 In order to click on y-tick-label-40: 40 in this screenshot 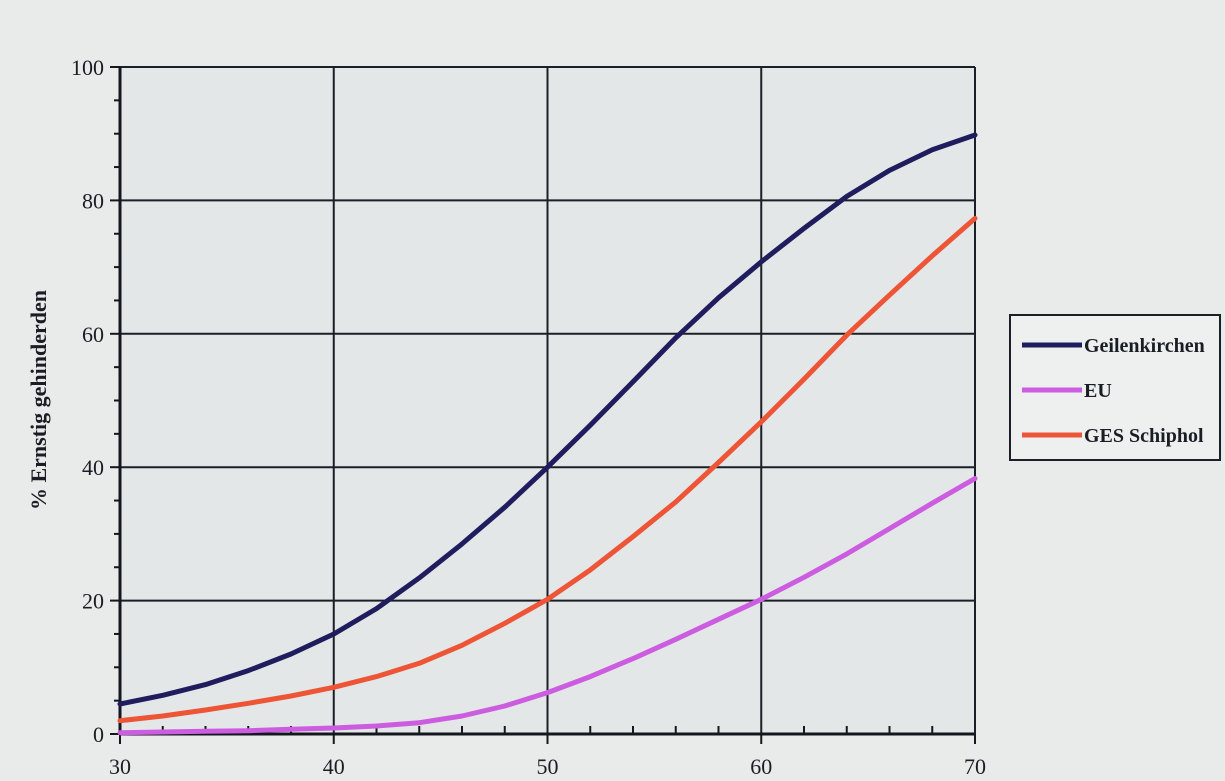, I will do `click(93, 467)`.